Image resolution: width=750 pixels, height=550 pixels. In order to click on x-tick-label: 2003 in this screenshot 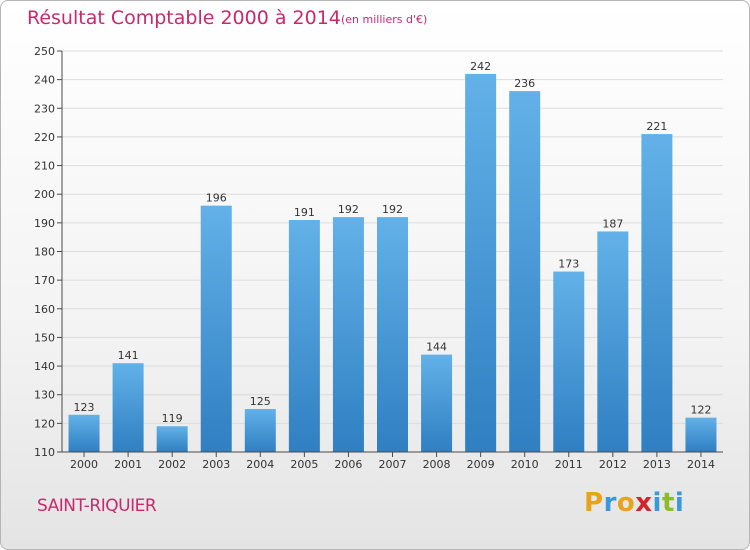, I will do `click(216, 464)`.